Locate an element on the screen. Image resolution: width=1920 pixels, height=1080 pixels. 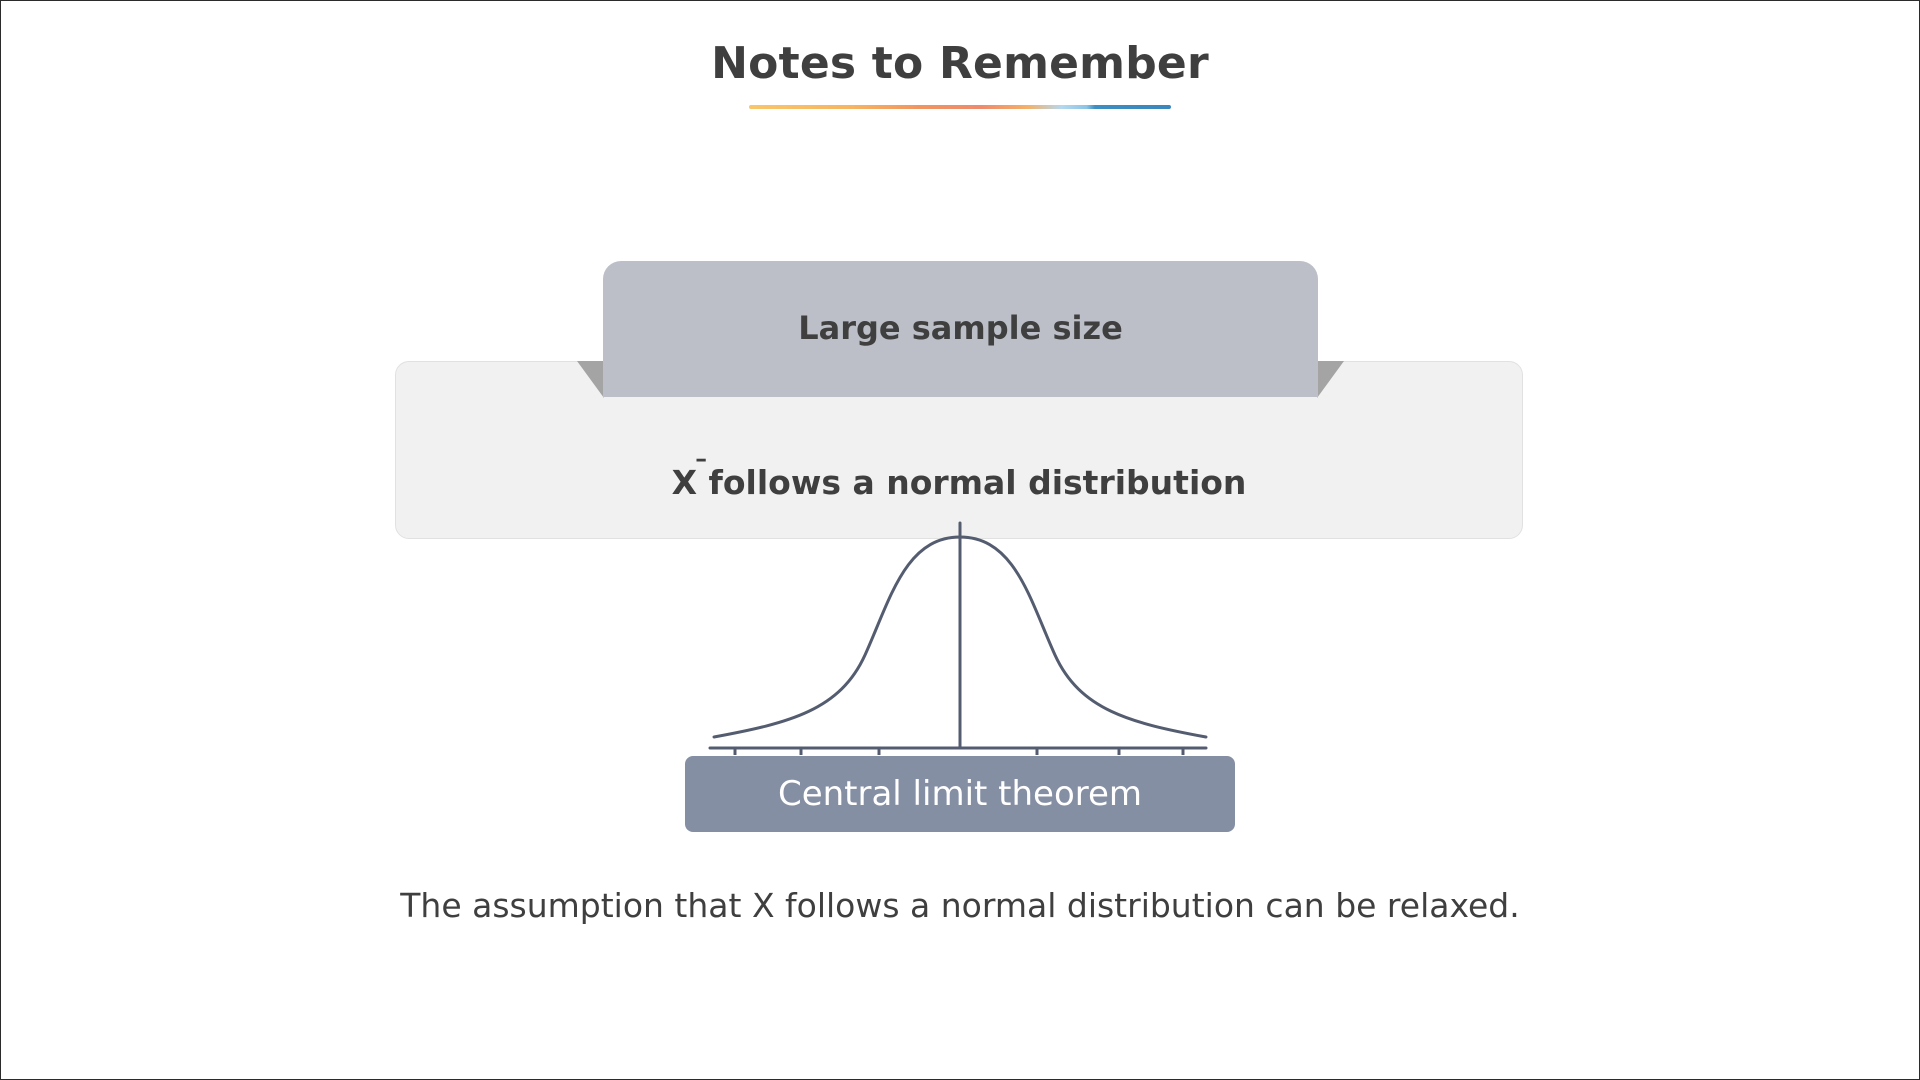
statement-rest: follows a normal distribution is located at coordinates (972, 482).